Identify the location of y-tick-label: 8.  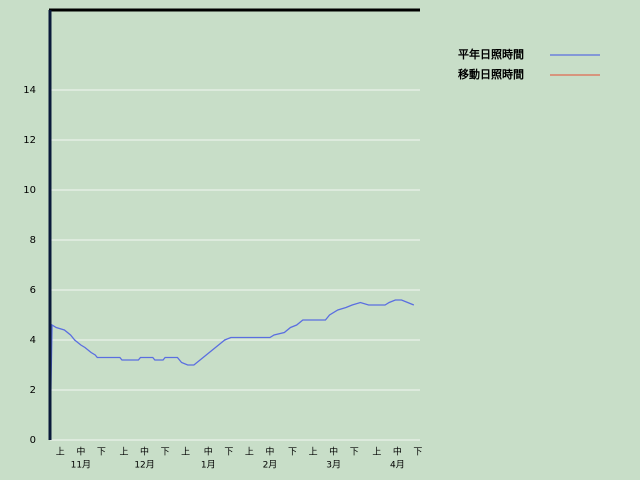
(33, 240).